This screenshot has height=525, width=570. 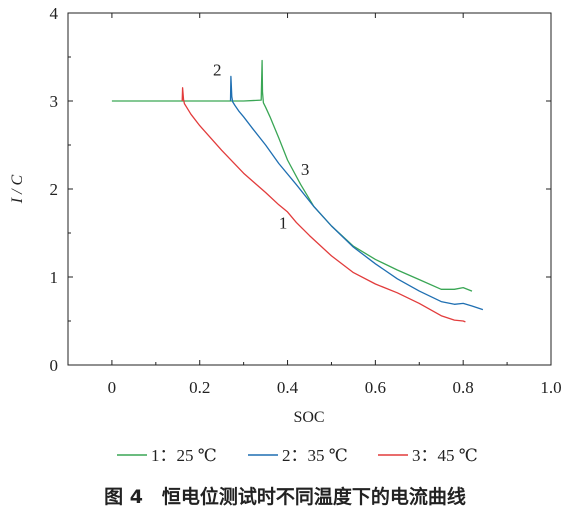 I want to click on x-tick-label: 0.8, so click(x=463, y=387).